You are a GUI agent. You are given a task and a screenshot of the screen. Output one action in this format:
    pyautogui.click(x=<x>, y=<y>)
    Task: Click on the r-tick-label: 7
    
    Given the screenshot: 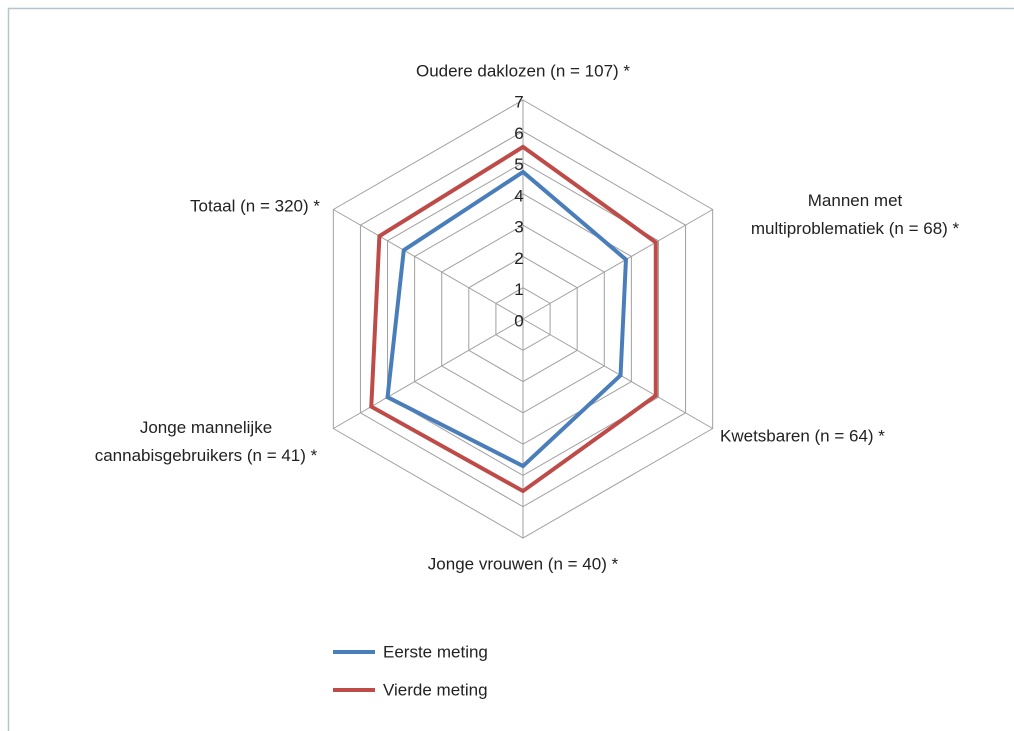 What is the action you would take?
    pyautogui.click(x=518, y=101)
    